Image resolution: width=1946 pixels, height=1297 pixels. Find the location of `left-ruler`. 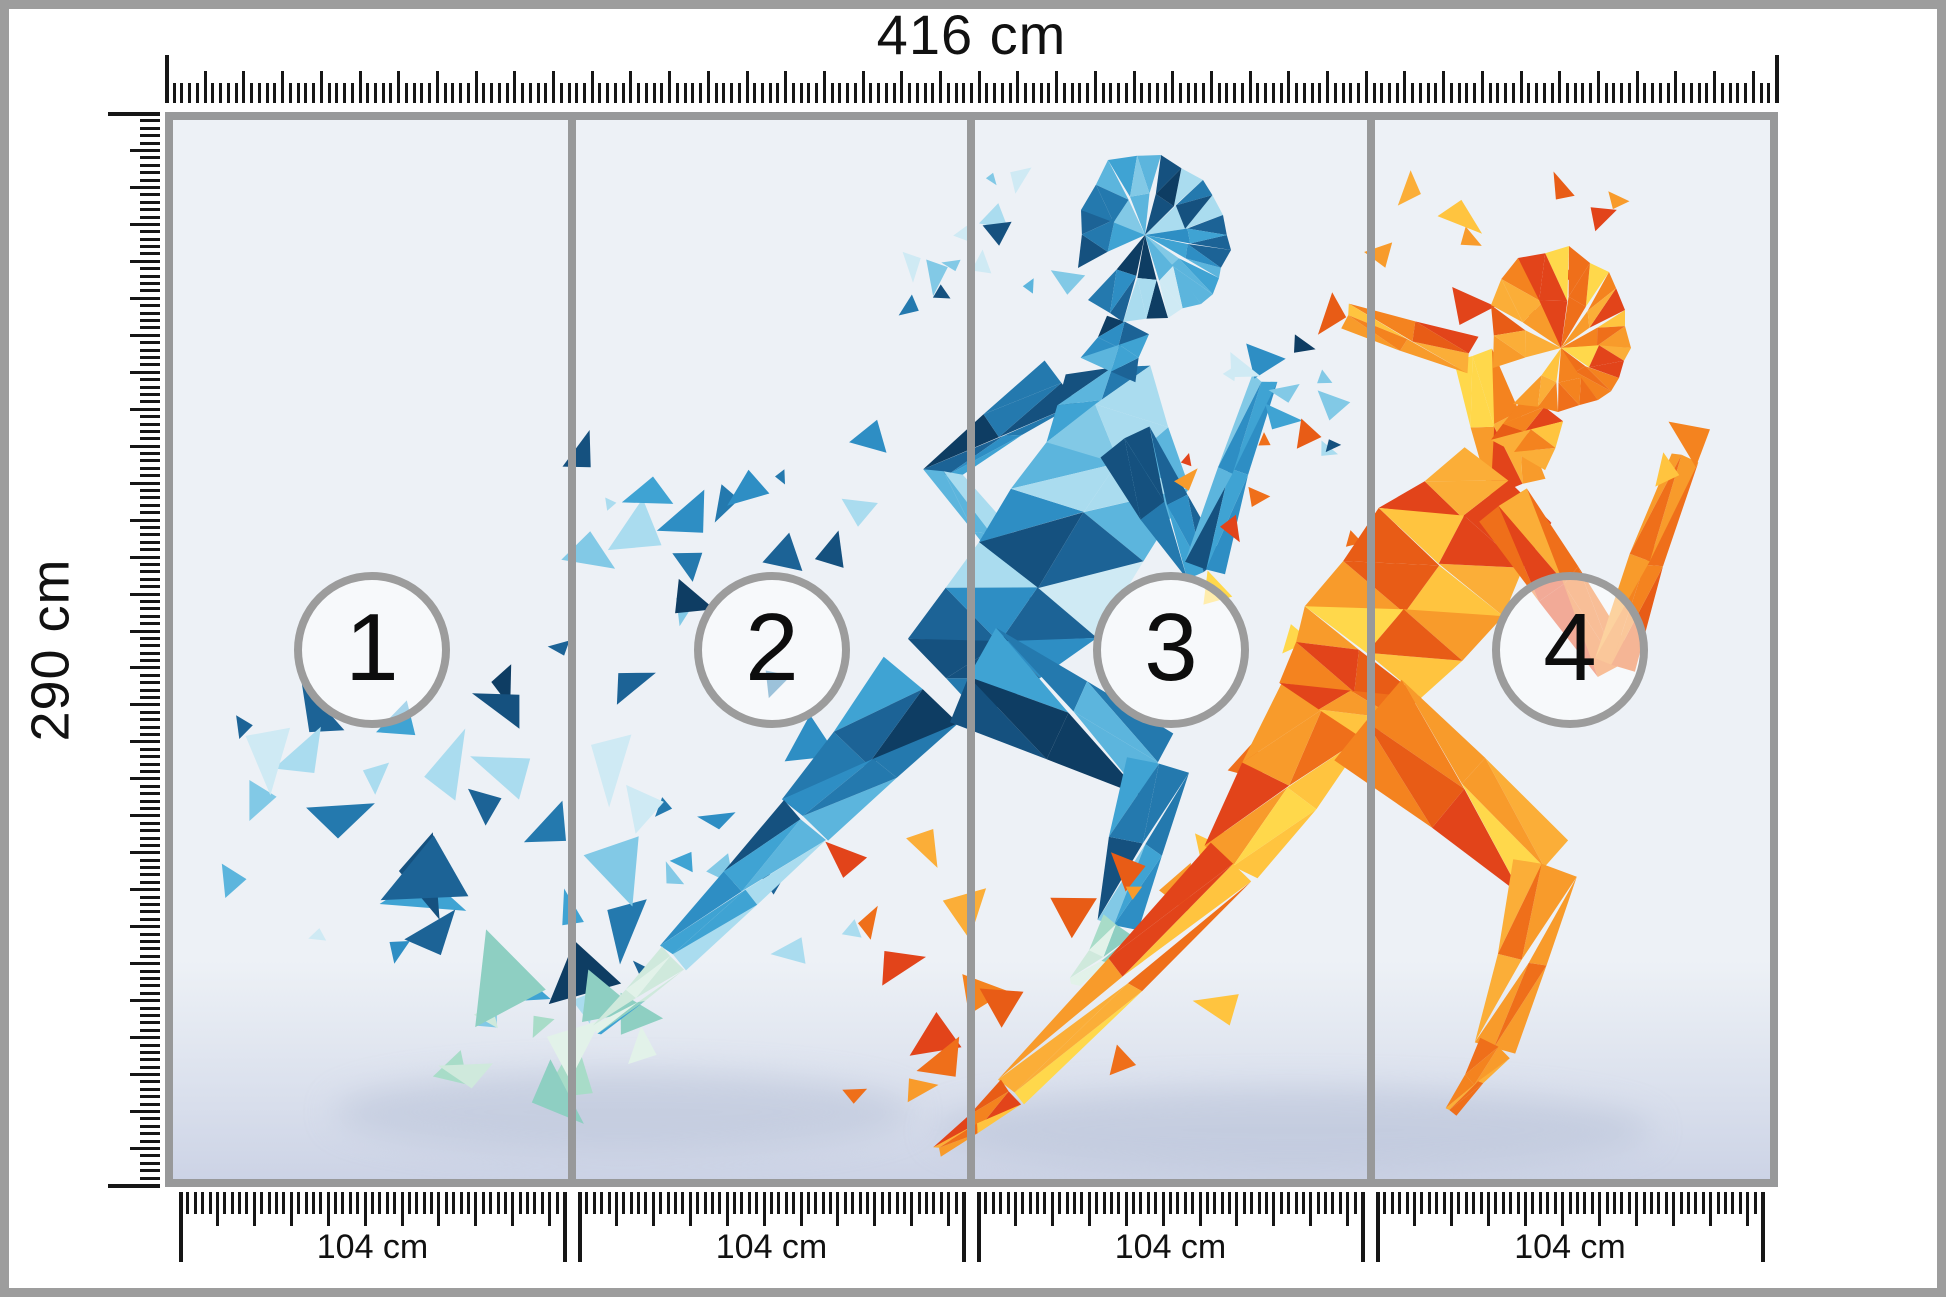

left-ruler is located at coordinates (132, 650).